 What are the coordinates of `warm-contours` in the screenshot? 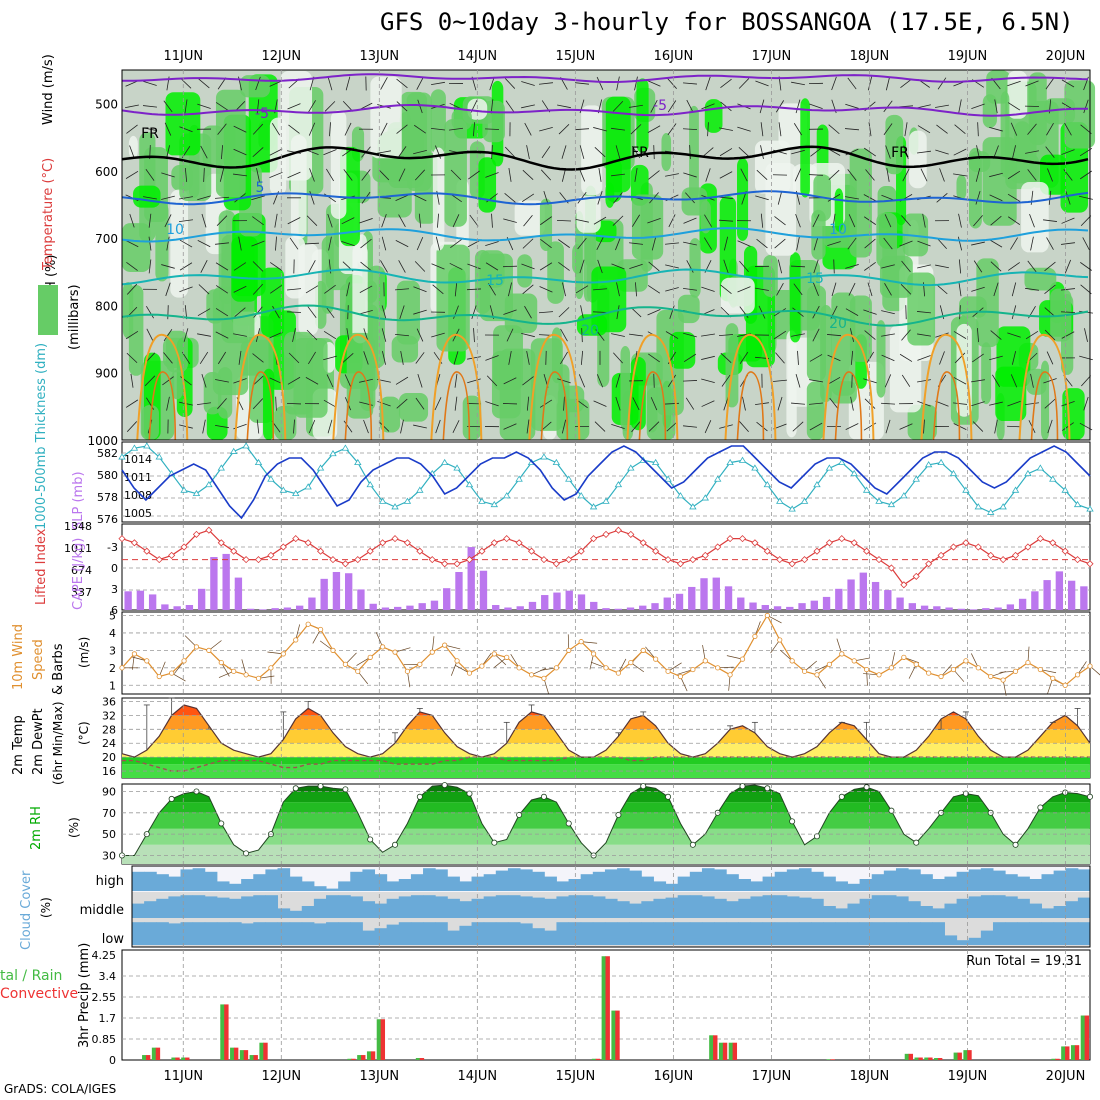 It's located at (603, 387).